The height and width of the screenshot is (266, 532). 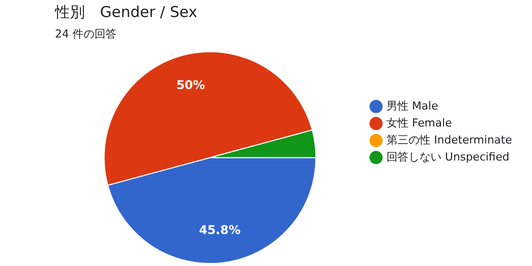 What do you see at coordinates (419, 123) in the screenshot?
I see `legend-label: 女性 Female` at bounding box center [419, 123].